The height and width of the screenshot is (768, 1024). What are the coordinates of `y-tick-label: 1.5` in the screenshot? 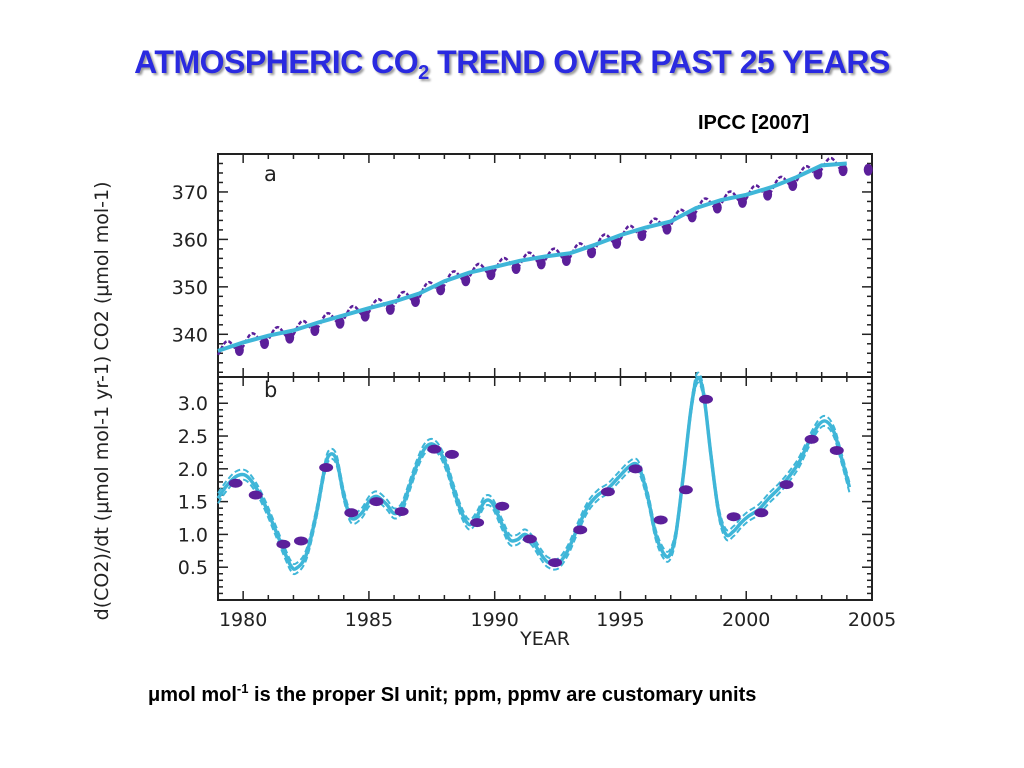 It's located at (193, 503).